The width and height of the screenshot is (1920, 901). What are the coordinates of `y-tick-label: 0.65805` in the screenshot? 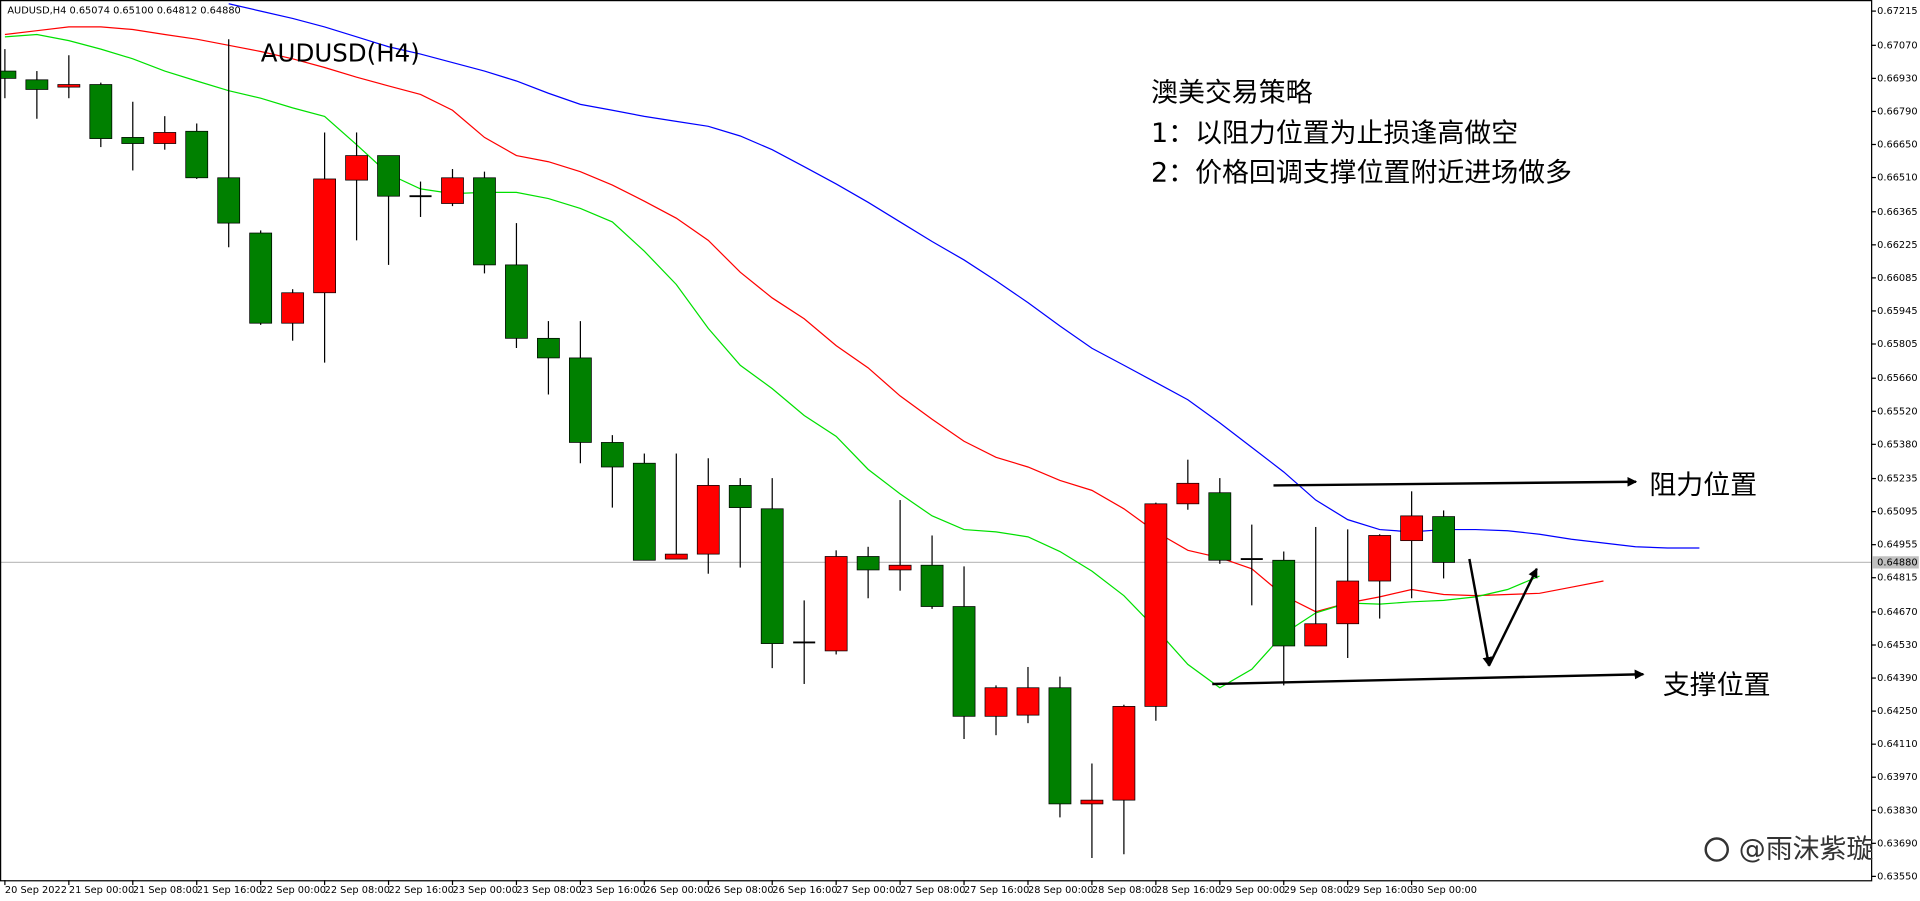 It's located at (1897, 344).